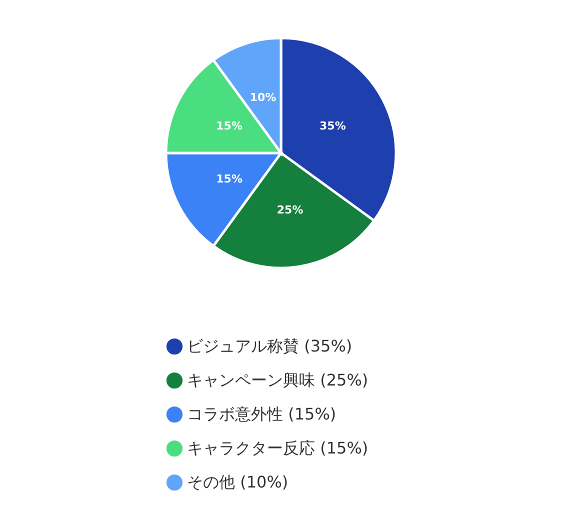  What do you see at coordinates (277, 380) in the screenshot?
I see `legend-label: キャンペーン興味 (25%)` at bounding box center [277, 380].